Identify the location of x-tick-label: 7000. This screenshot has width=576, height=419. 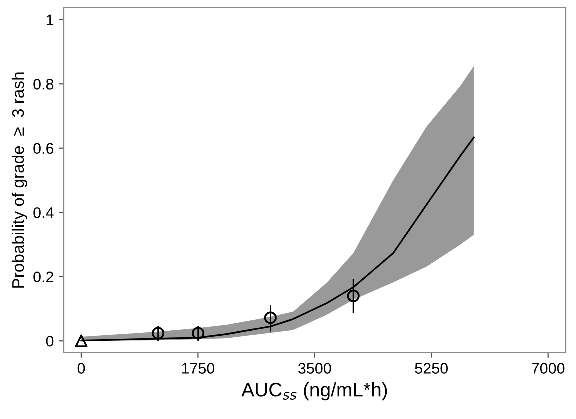
(548, 368).